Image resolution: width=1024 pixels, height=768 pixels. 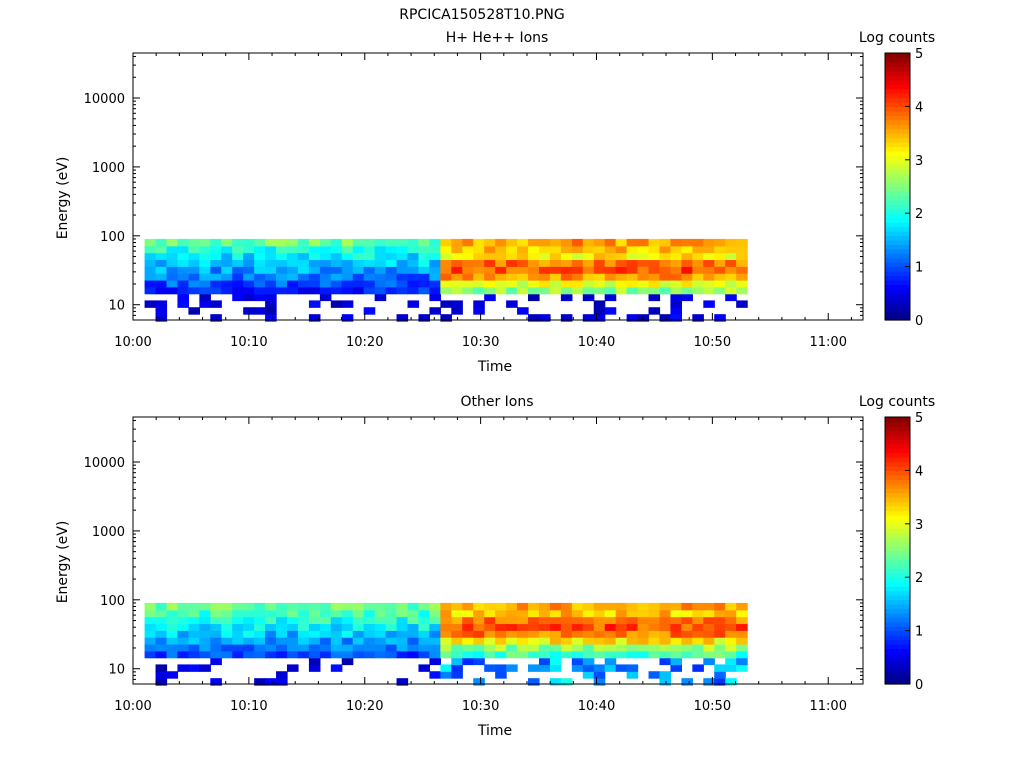 What do you see at coordinates (494, 367) in the screenshot?
I see `x-axis-label: Time` at bounding box center [494, 367].